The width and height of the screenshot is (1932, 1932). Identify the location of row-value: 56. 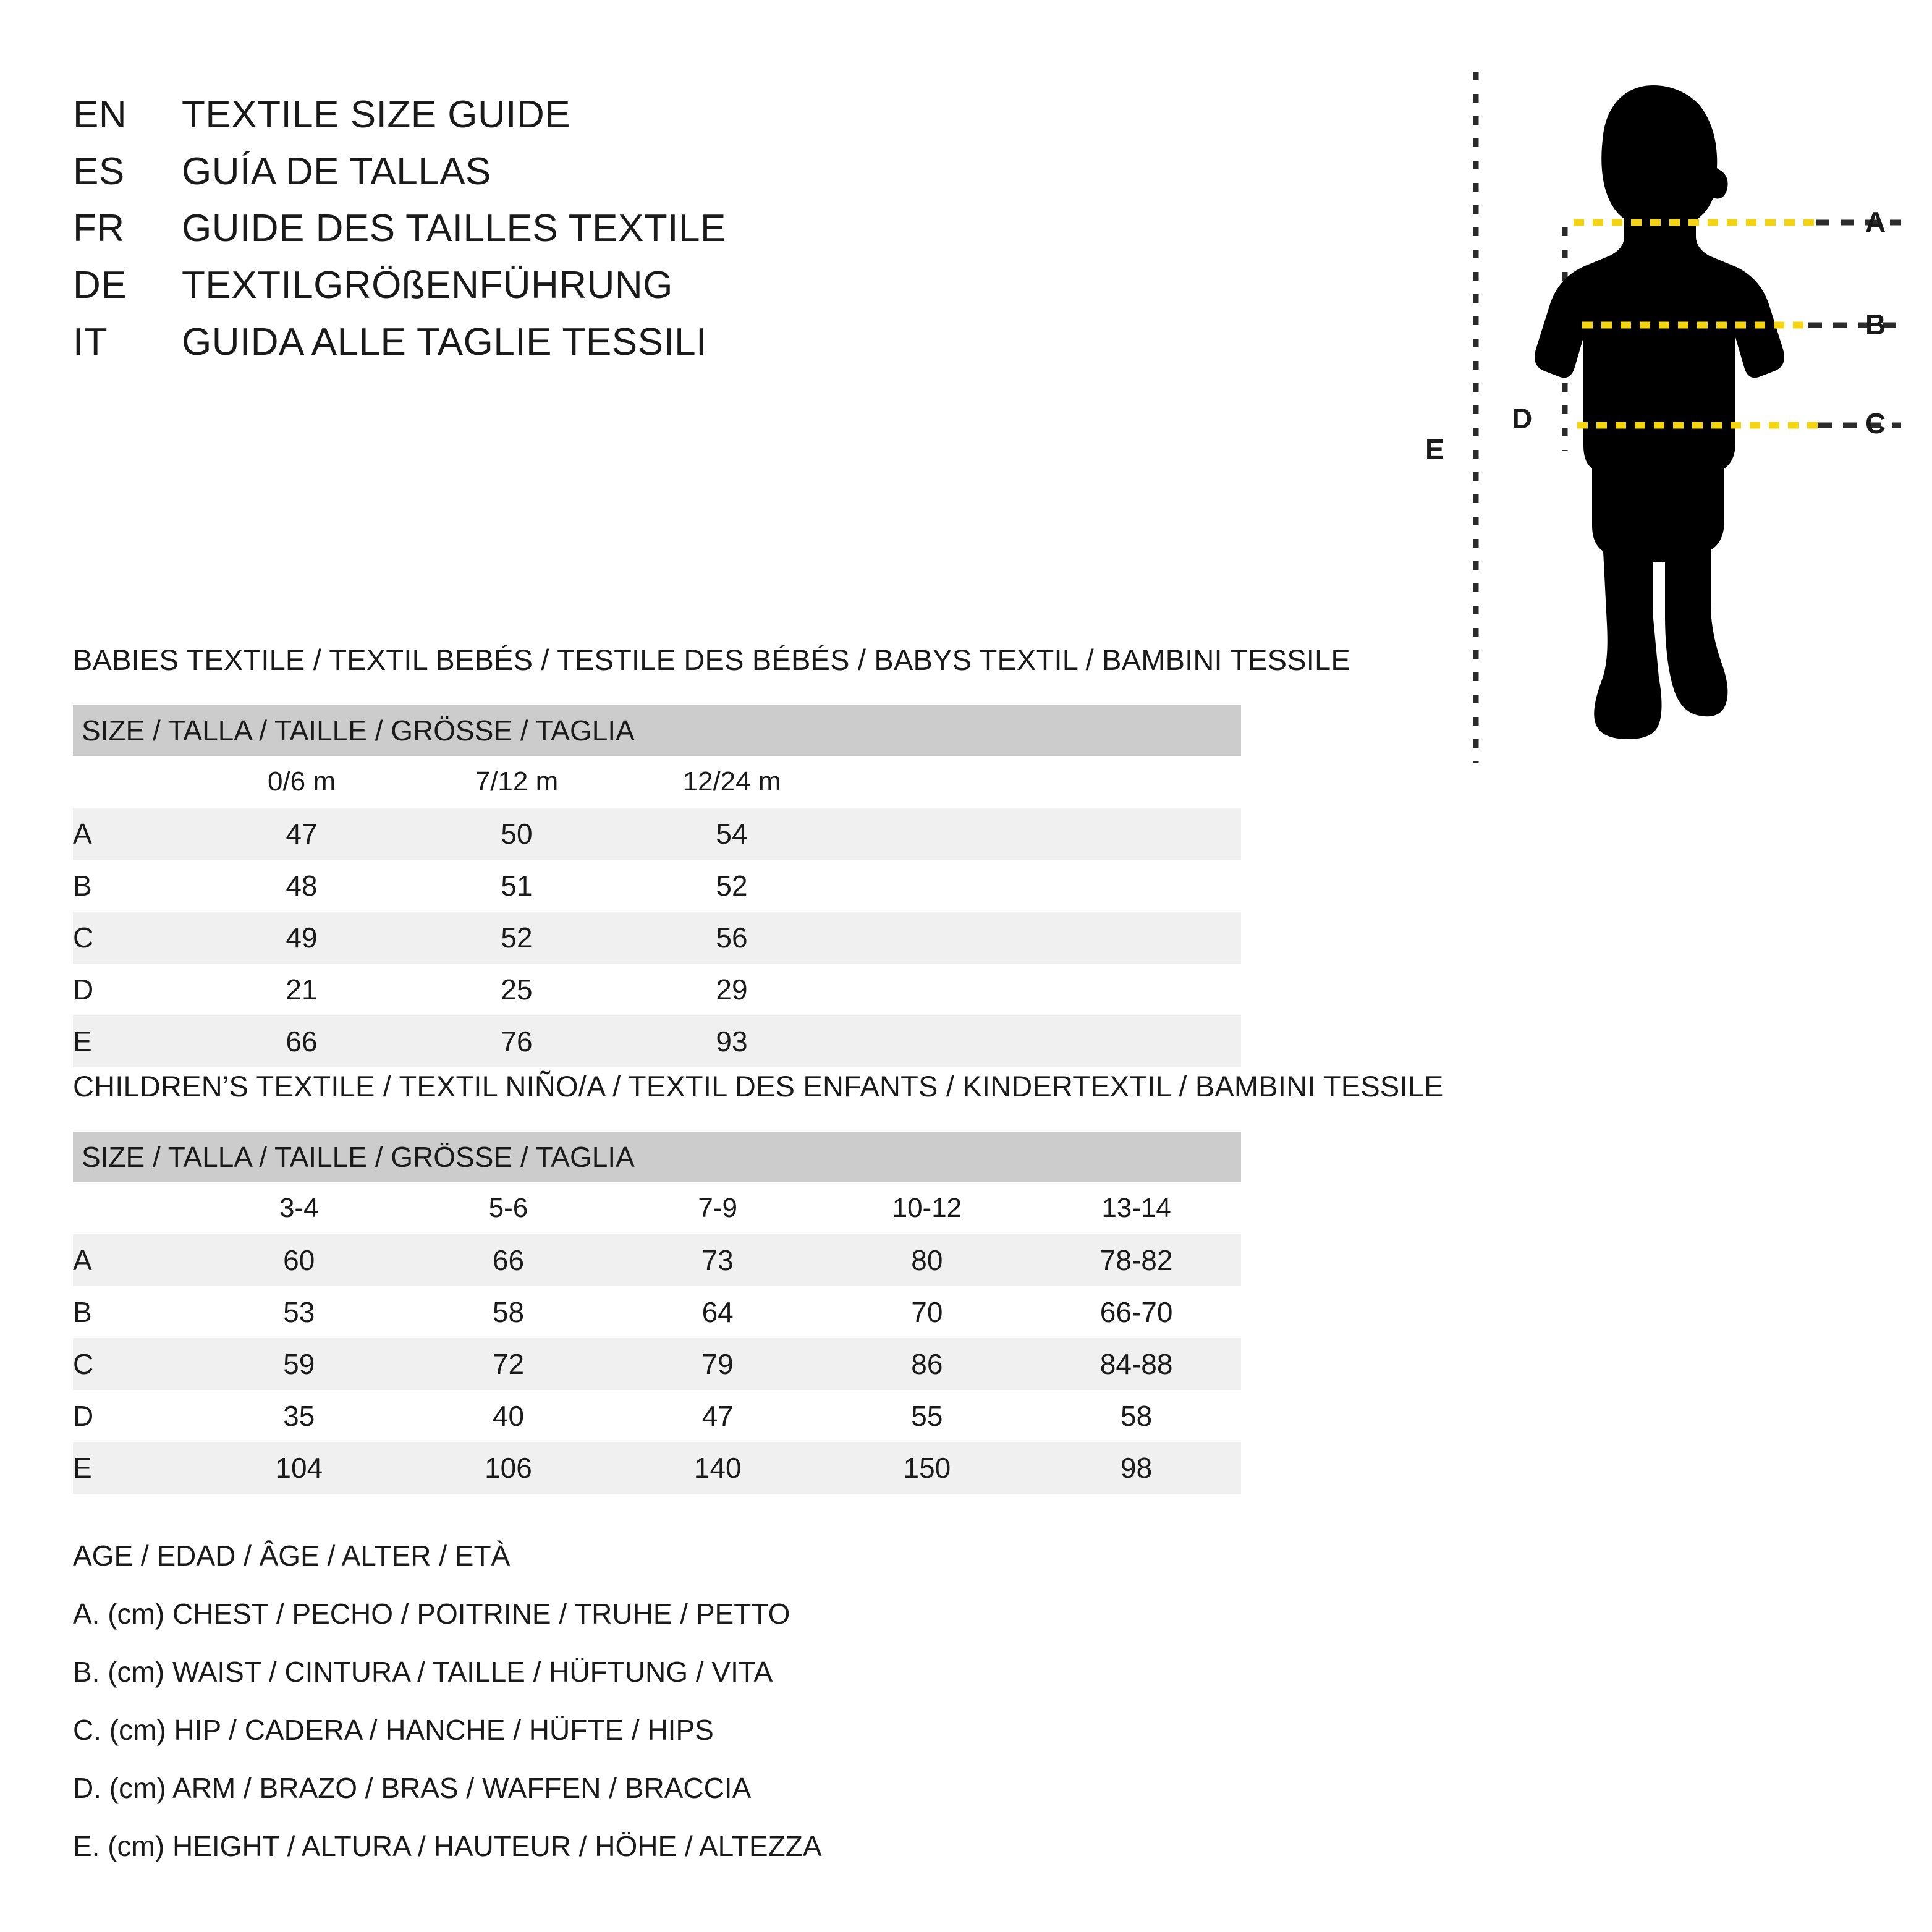
(731, 938).